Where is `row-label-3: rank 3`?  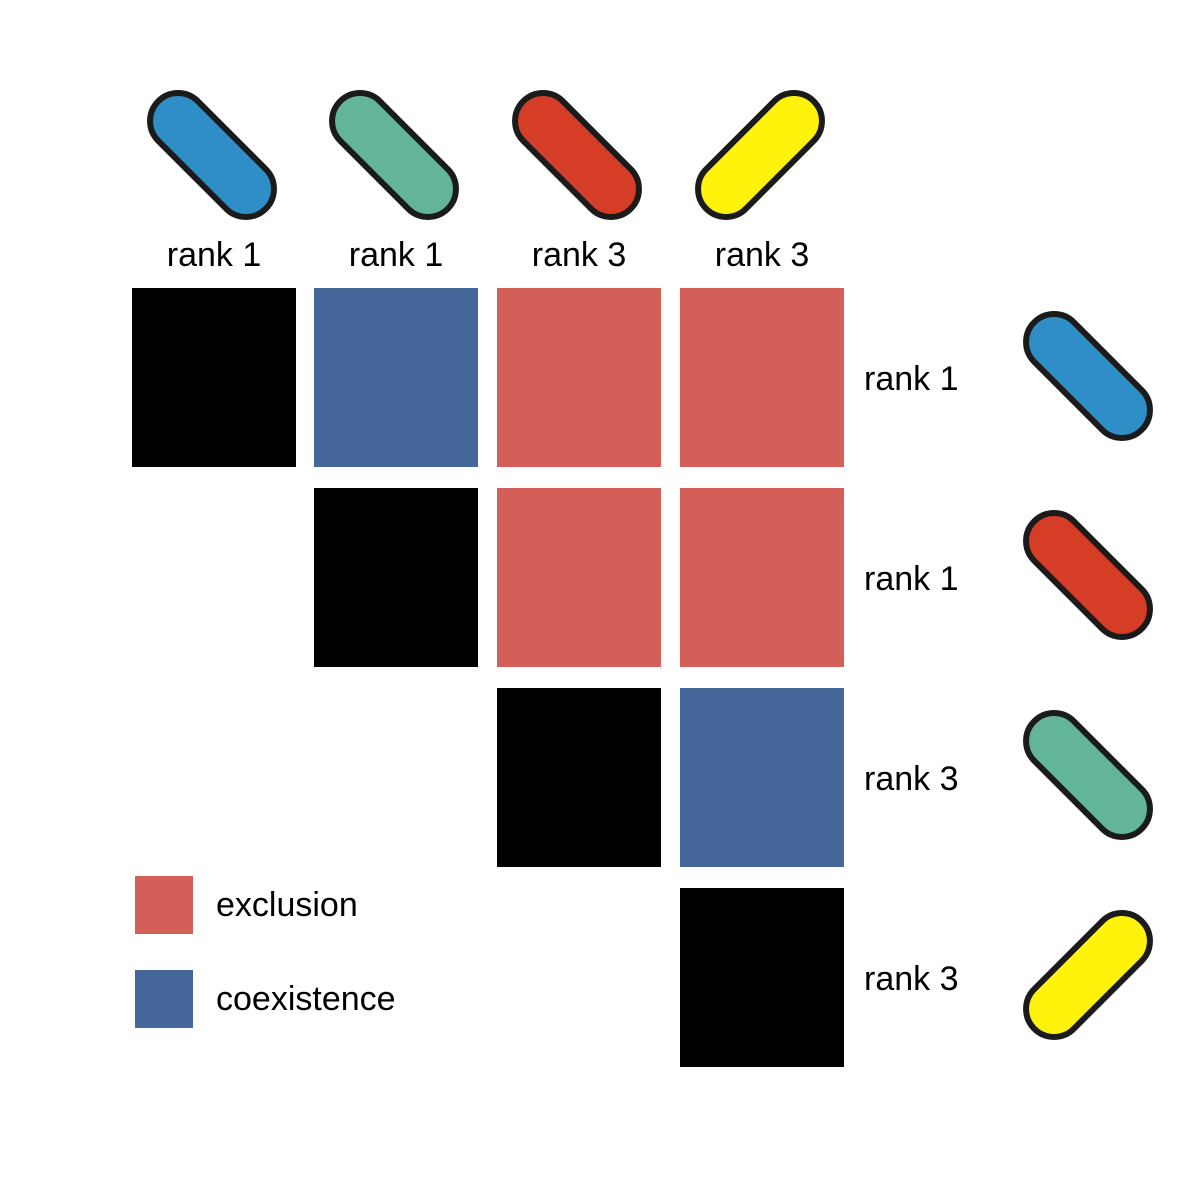 row-label-3: rank 3 is located at coordinates (911, 779).